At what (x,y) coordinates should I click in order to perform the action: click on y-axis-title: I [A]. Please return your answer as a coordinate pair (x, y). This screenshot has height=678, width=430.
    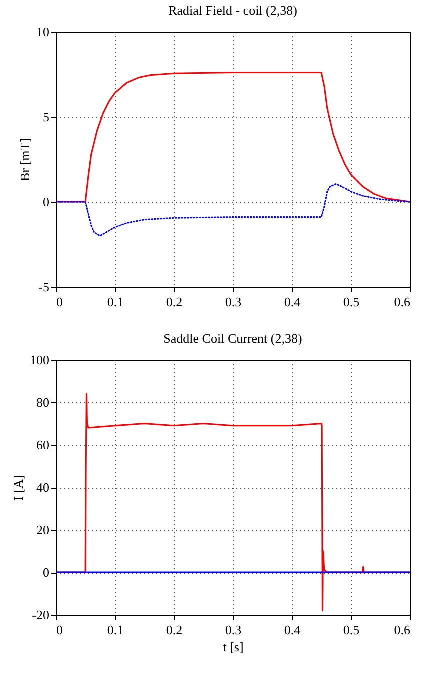
    Looking at the image, I should click on (18, 488).